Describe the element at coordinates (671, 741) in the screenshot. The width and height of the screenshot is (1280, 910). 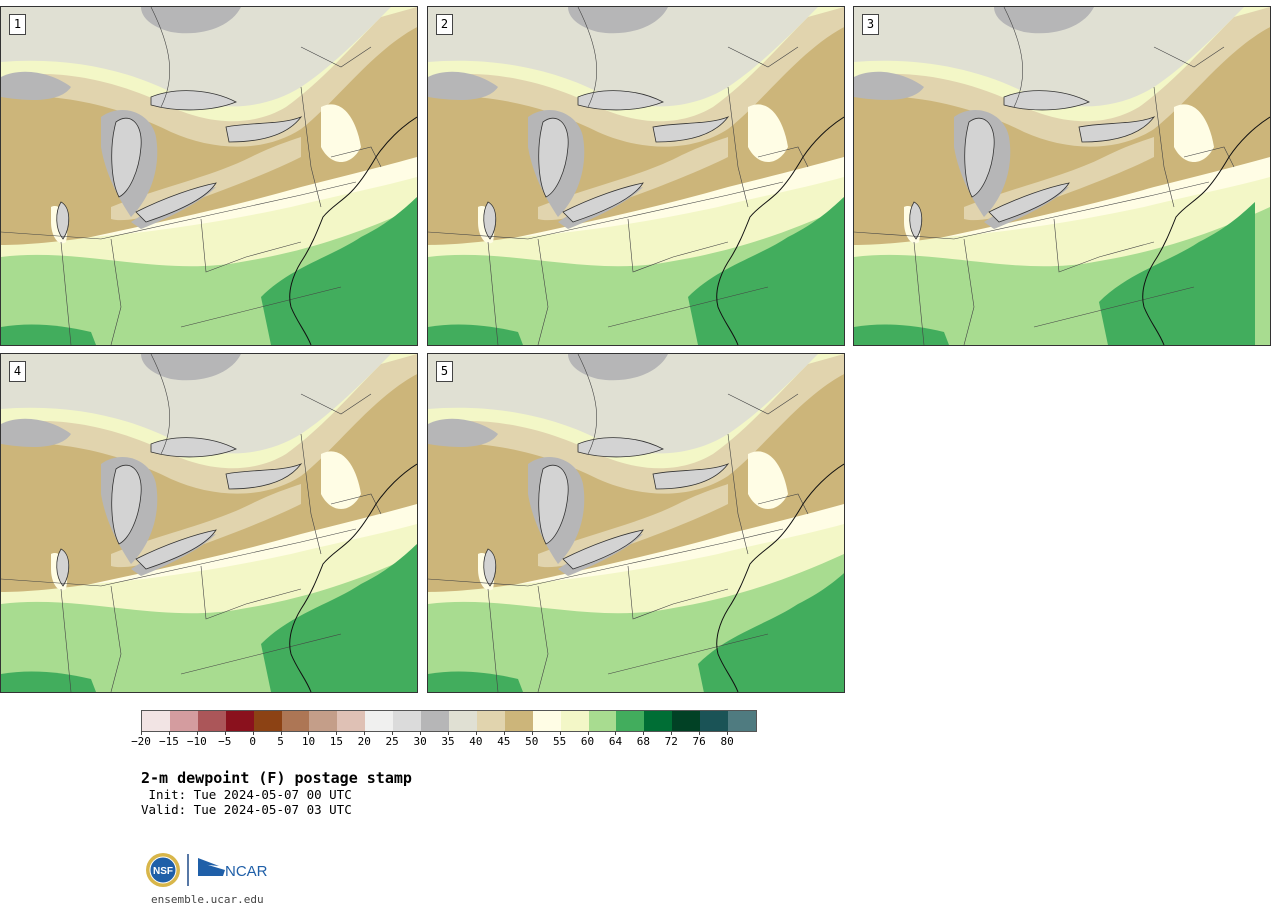
I see `colorbar-tick-label: 72` at that location.